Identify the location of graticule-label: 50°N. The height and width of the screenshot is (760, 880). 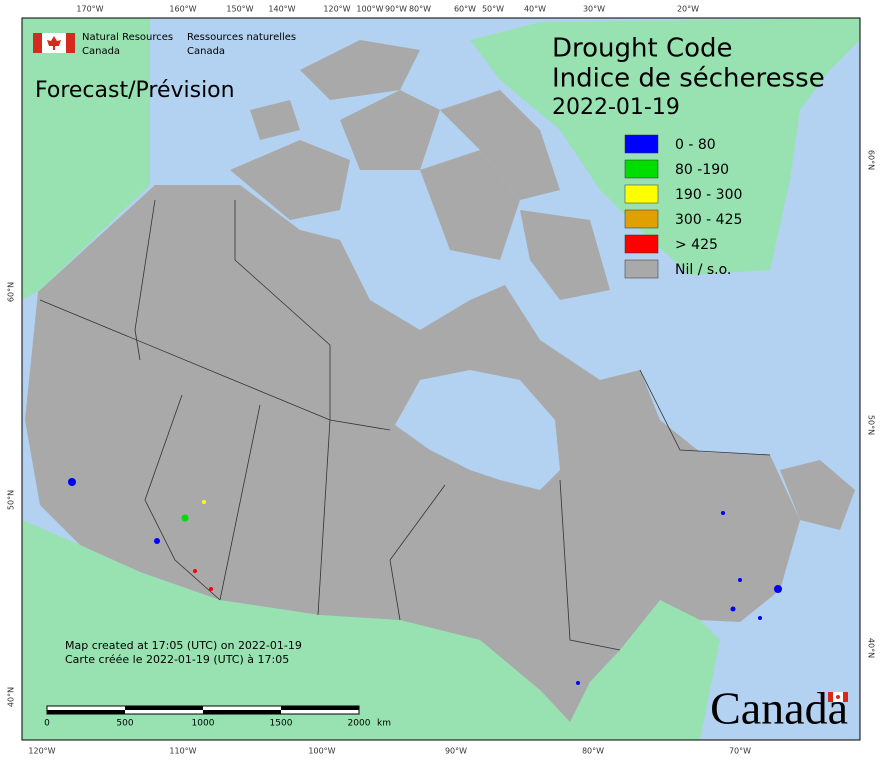
(11, 500).